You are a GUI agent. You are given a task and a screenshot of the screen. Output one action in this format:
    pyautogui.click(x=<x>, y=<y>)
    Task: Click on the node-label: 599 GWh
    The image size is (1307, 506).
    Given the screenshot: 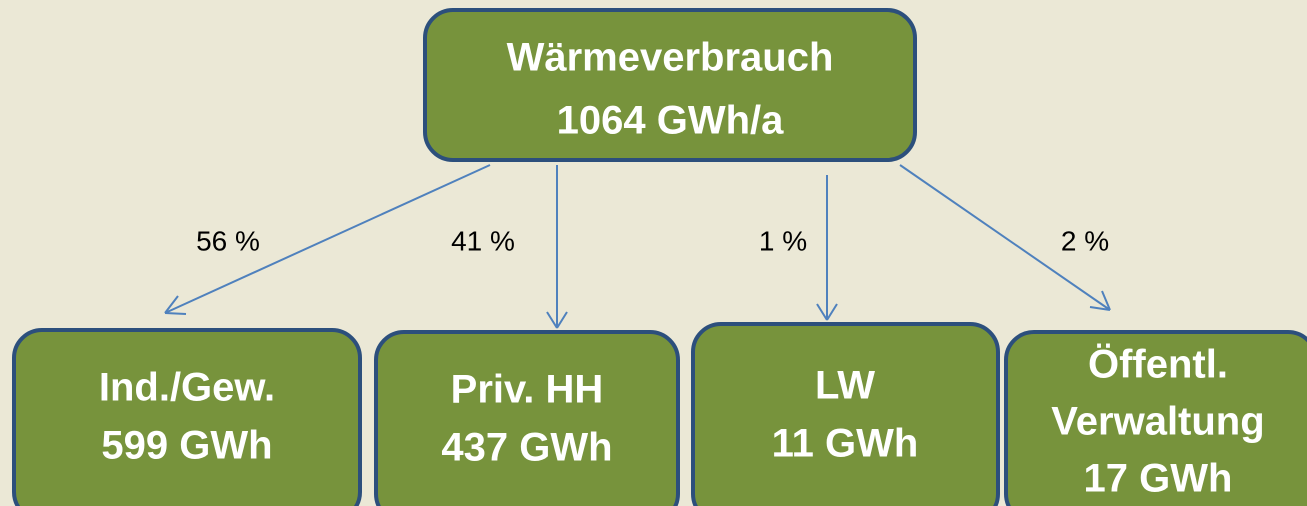 What is the action you would take?
    pyautogui.click(x=186, y=446)
    